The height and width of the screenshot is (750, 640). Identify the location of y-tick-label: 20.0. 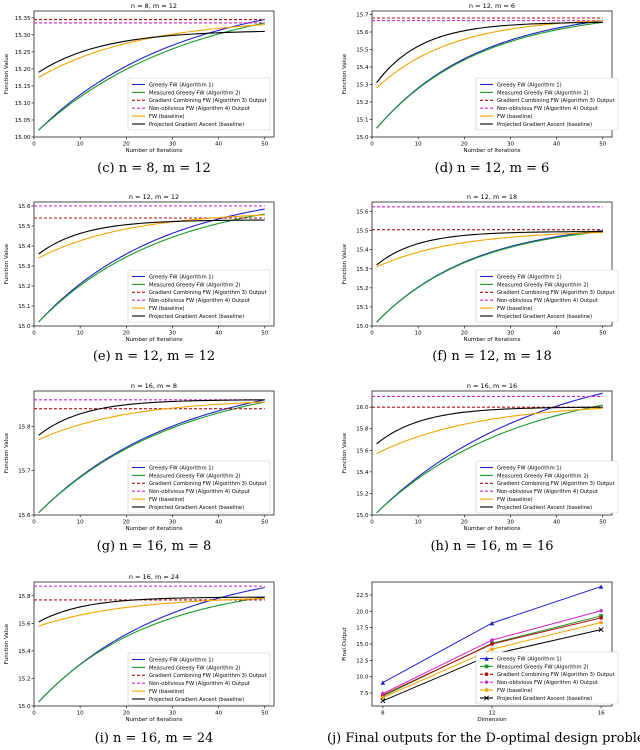
(362, 612).